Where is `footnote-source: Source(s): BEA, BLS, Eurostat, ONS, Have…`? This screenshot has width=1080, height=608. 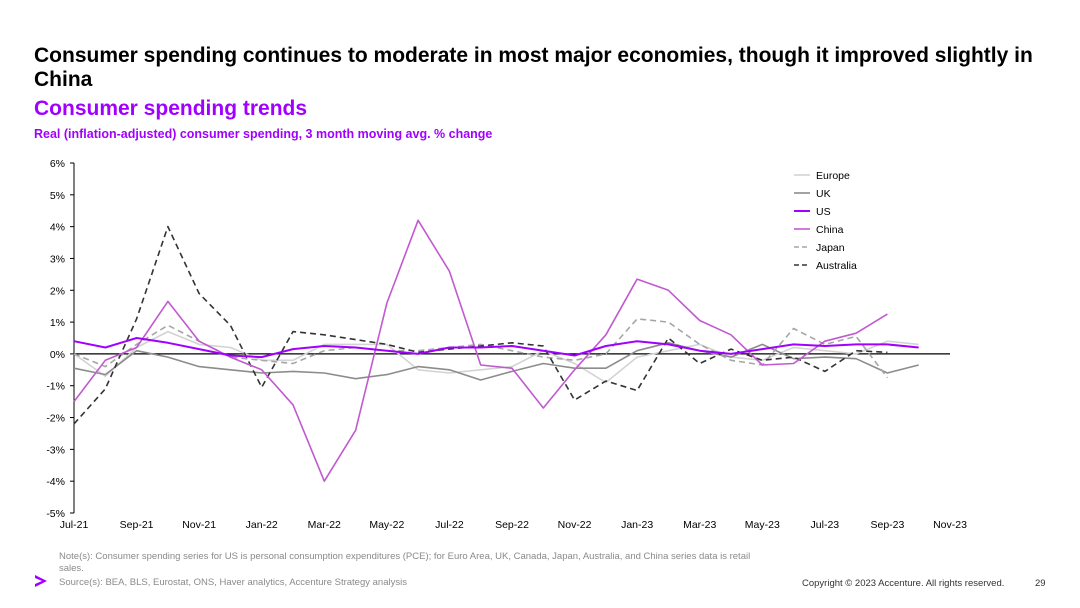
footnote-source: Source(s): BEA, BLS, Eurostat, ONS, Have… is located at coordinates (233, 582).